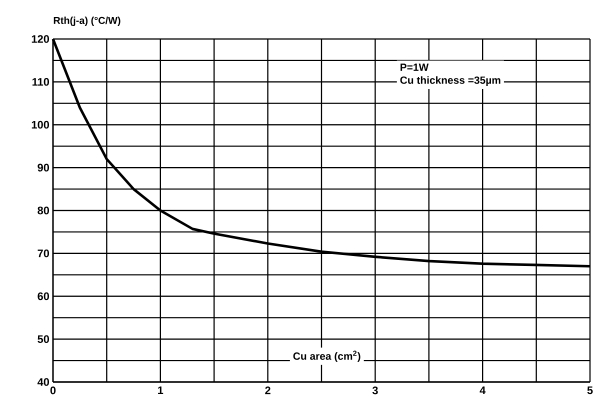 This screenshot has height=408, width=600. I want to click on y-tick-label: 50, so click(44, 339).